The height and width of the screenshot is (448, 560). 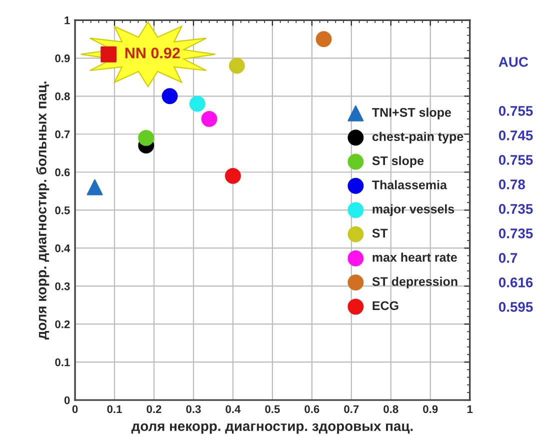 I want to click on x-tick-label: 0.2, so click(x=154, y=409).